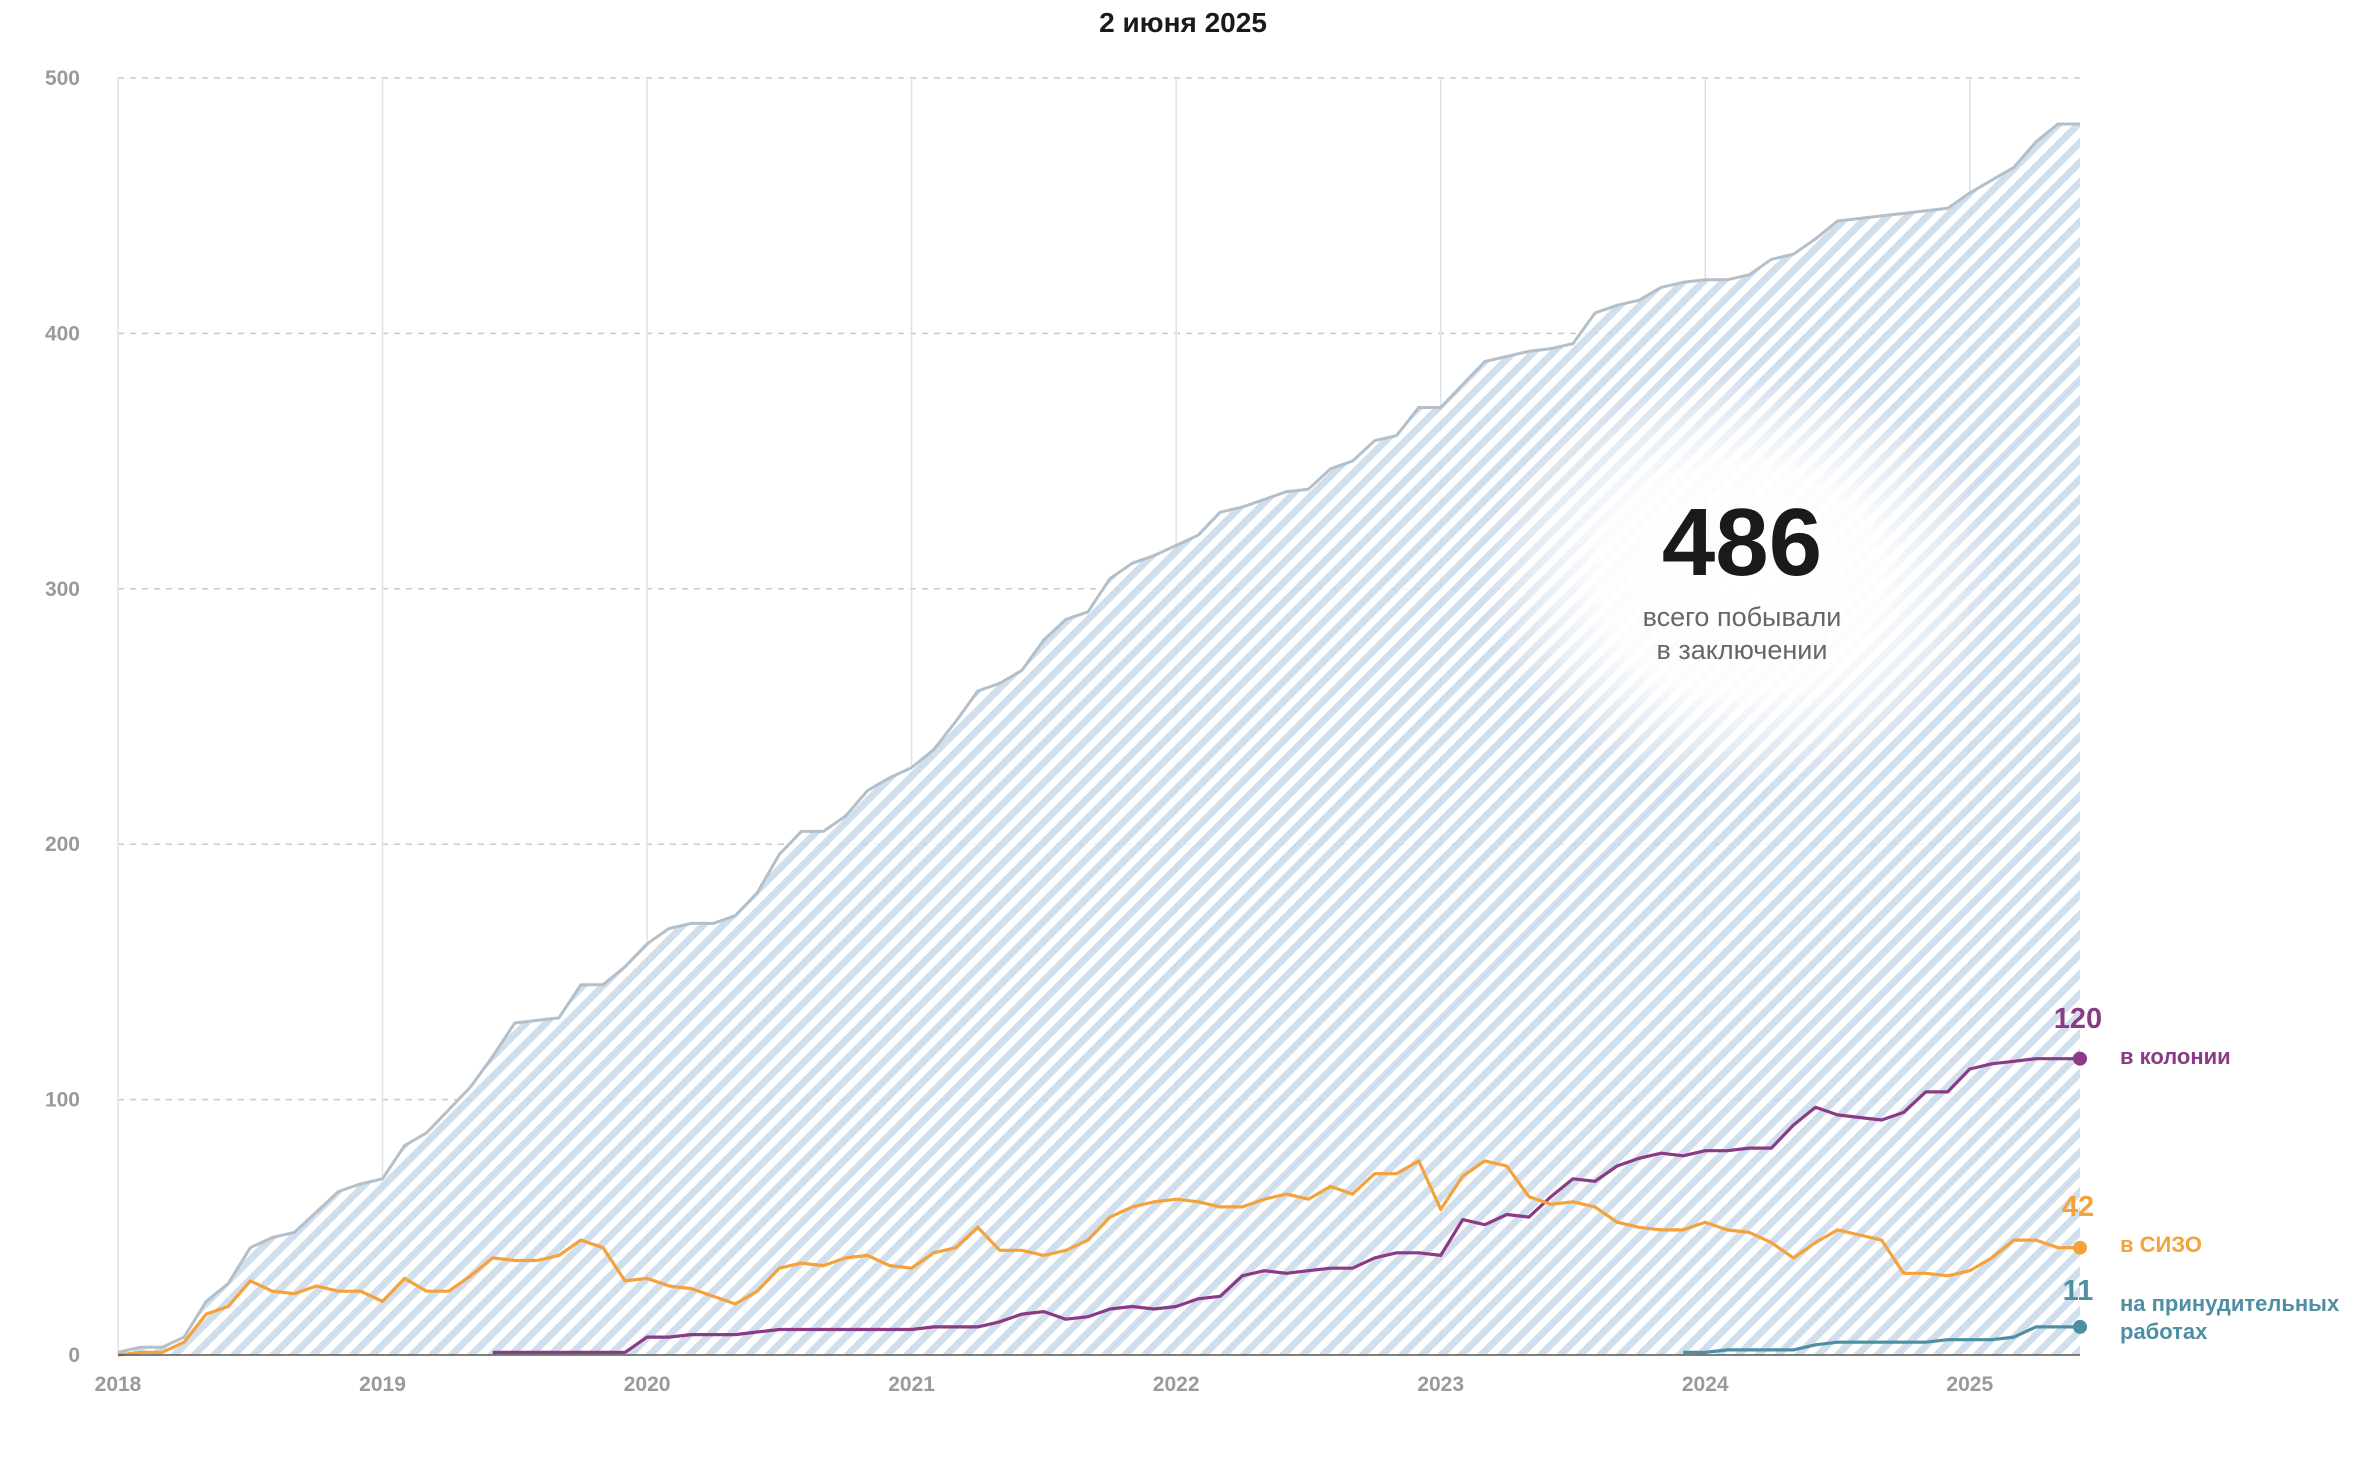 The height and width of the screenshot is (1480, 2366). What do you see at coordinates (1742, 617) in the screenshot?
I see `total-caption-line1: всего побывали` at bounding box center [1742, 617].